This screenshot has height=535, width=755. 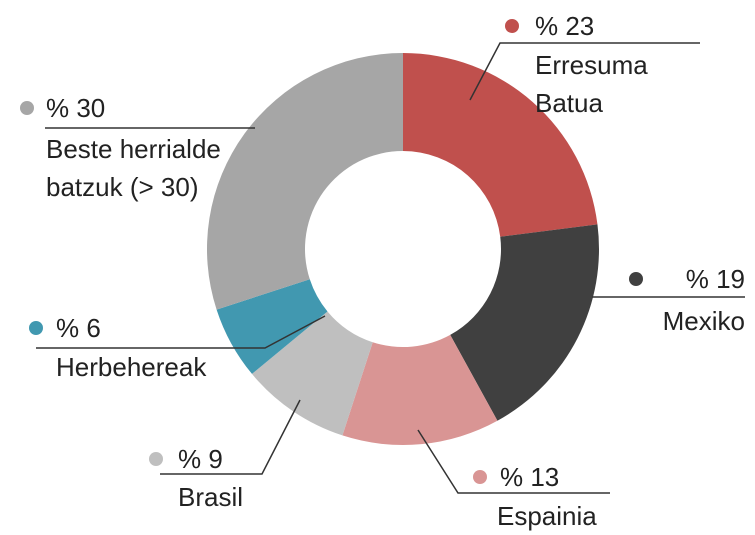 What do you see at coordinates (200, 459) in the screenshot?
I see `value-label: % 9` at bounding box center [200, 459].